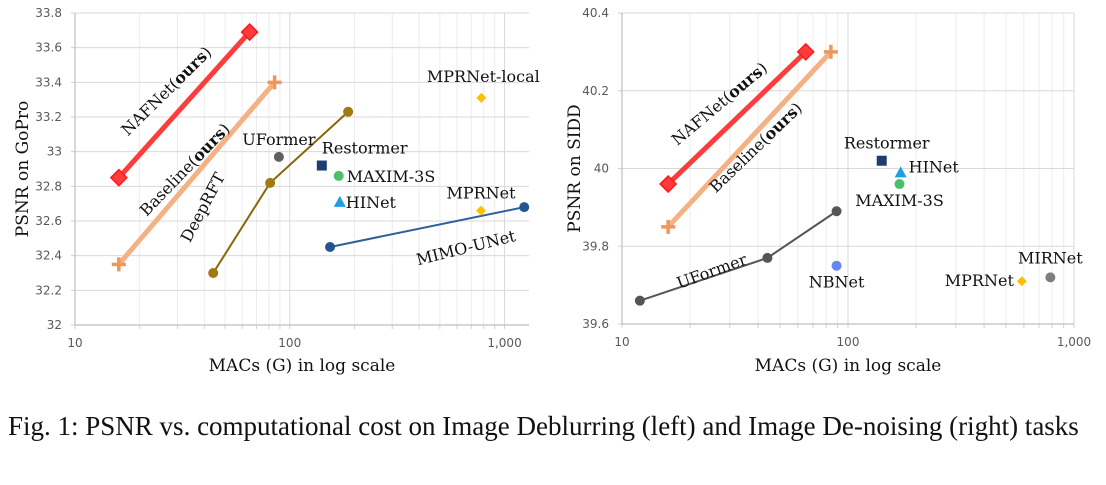  Describe the element at coordinates (575, 168) in the screenshot. I see `y-axis-label: PSNR on SIDD` at that location.